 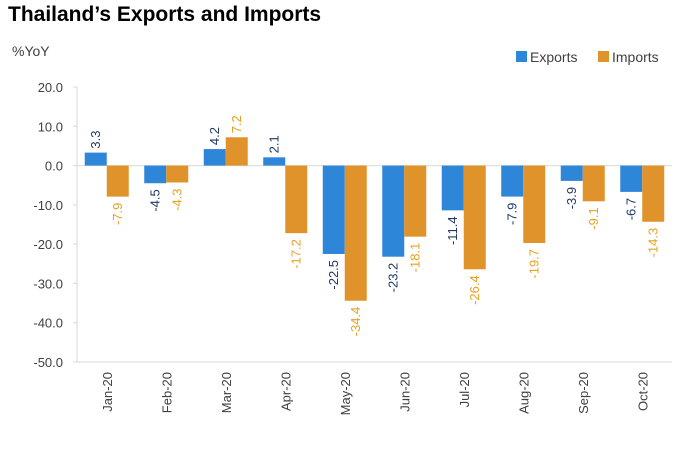 What do you see at coordinates (355, 322) in the screenshot?
I see `data-label-imports-may-20: -34.4` at bounding box center [355, 322].